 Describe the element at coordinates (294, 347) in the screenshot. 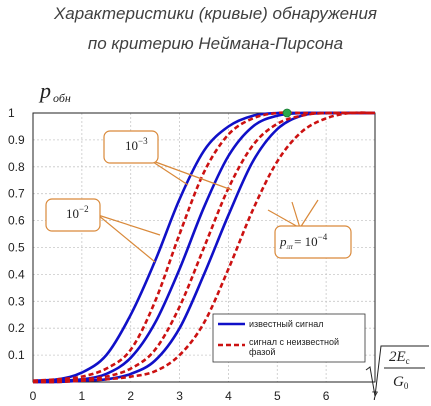

I see `legend-label-unknown-phase: сигнал с неизвестной фазой` at that location.